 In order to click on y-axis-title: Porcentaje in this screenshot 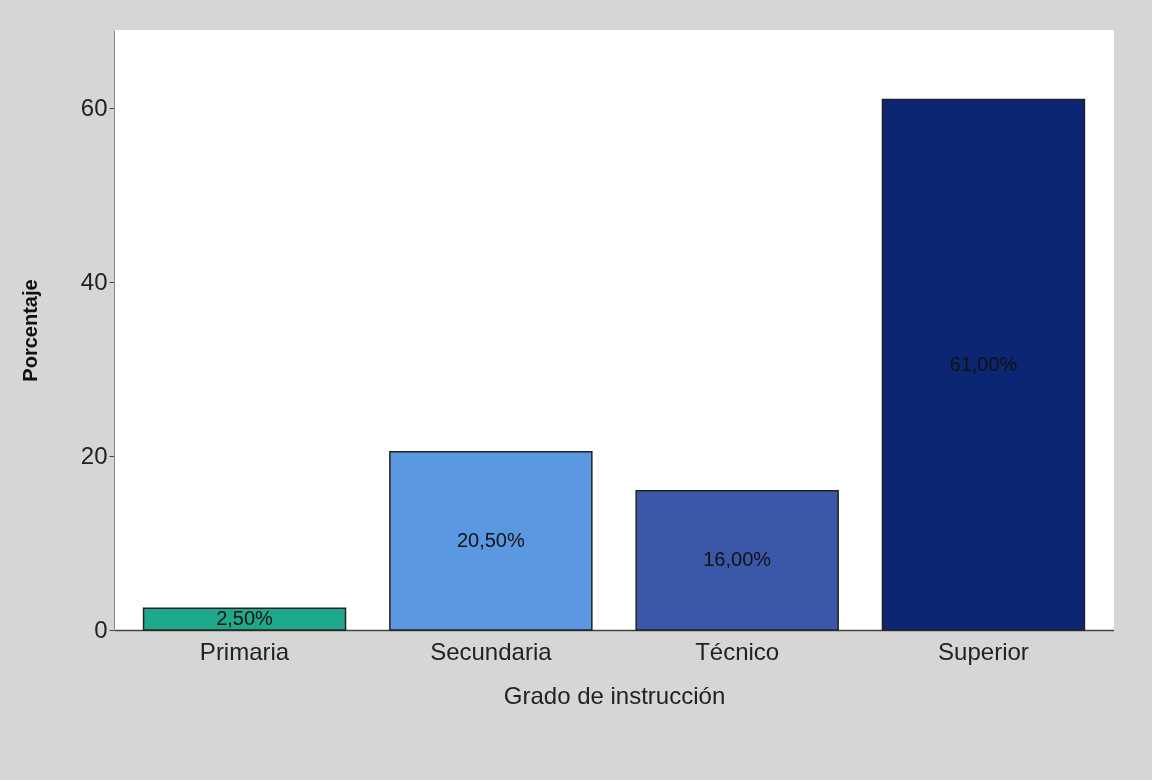, I will do `click(29, 330)`.